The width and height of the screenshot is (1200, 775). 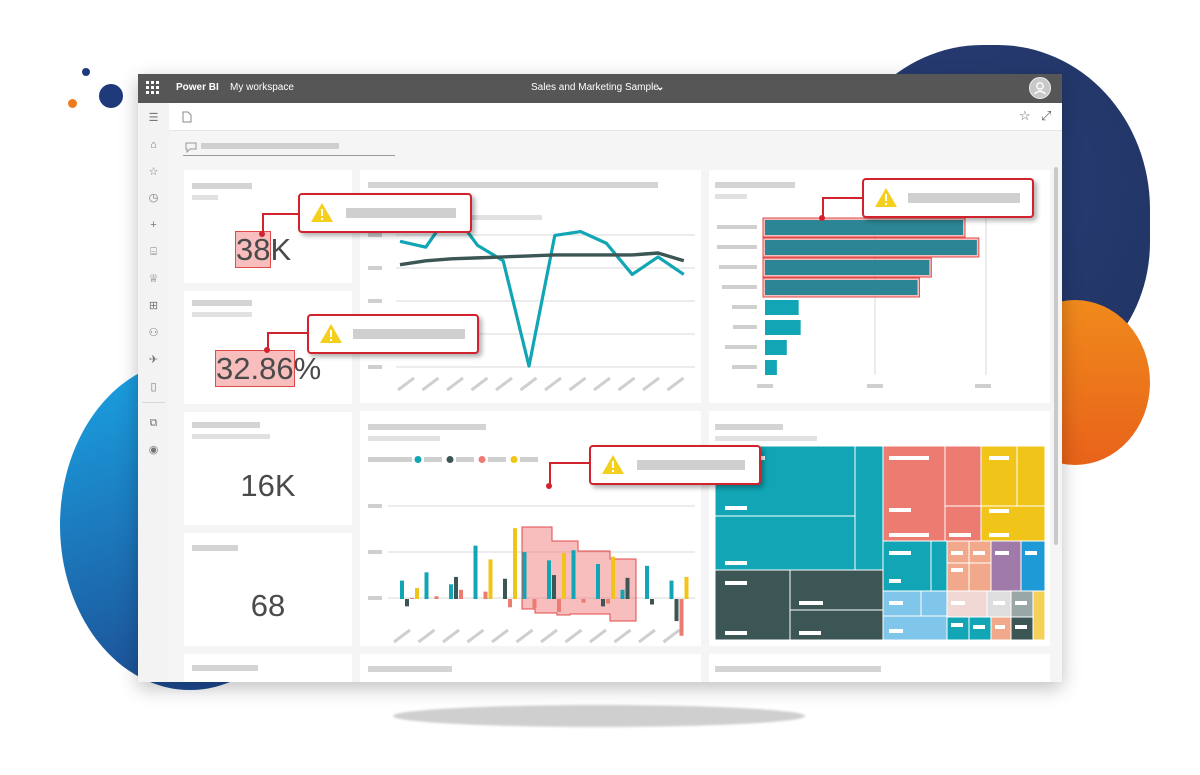 What do you see at coordinates (153, 198) in the screenshot?
I see `clock-icon: ◷` at bounding box center [153, 198].